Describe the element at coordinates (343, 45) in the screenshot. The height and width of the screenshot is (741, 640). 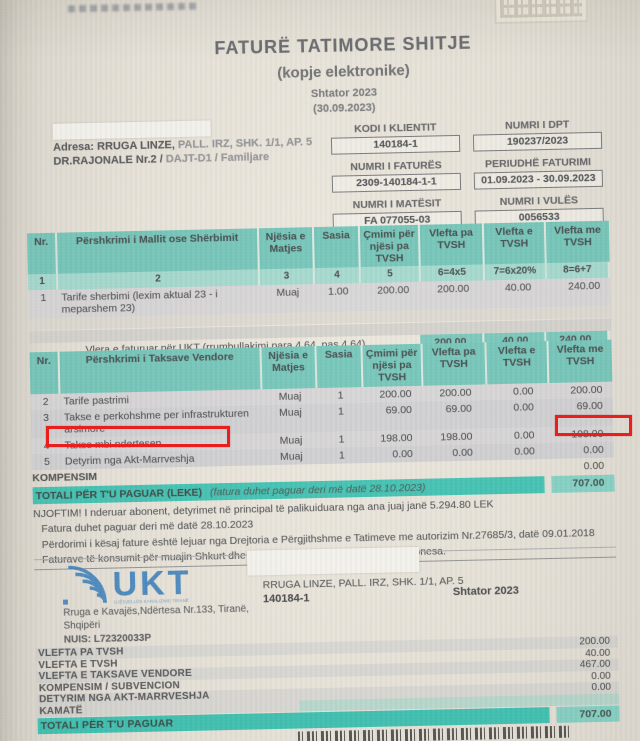
I see `page-title: FATURË TATIMORE SHITJE` at that location.